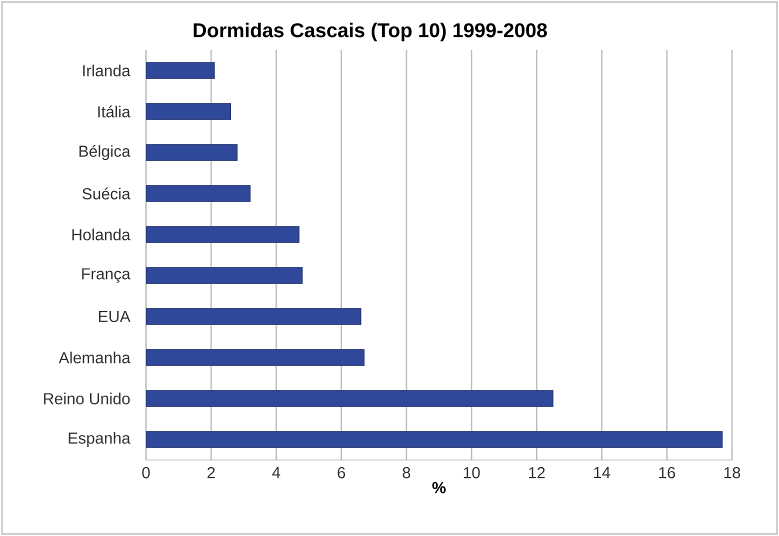 Image resolution: width=779 pixels, height=536 pixels. I want to click on x-tick-label: 6, so click(342, 472).